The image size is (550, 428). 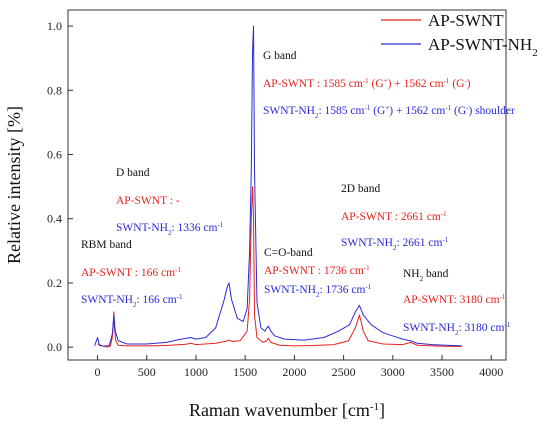 I want to click on x-tick-label: 0, so click(x=98, y=372).